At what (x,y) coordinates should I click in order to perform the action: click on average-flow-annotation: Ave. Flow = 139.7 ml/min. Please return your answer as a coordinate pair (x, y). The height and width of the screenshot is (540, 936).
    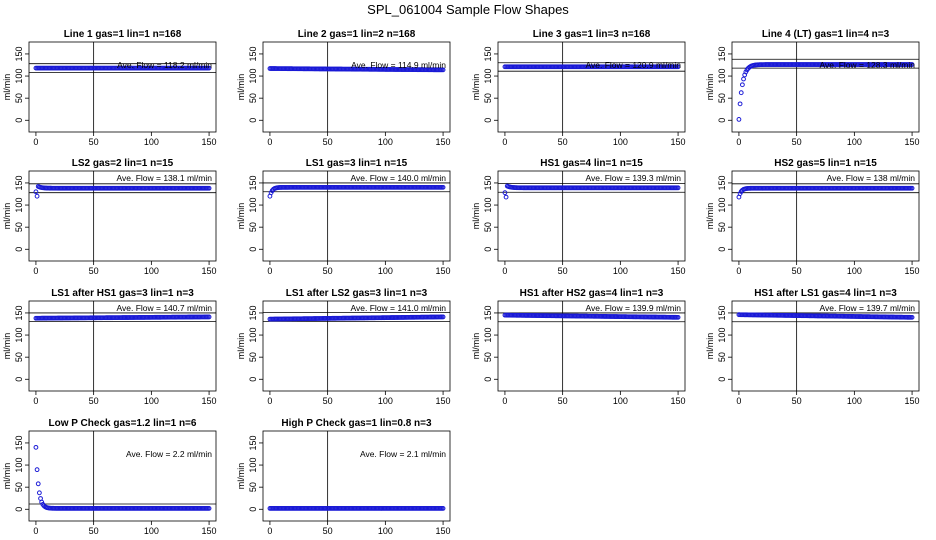
    Looking at the image, I should click on (867, 308).